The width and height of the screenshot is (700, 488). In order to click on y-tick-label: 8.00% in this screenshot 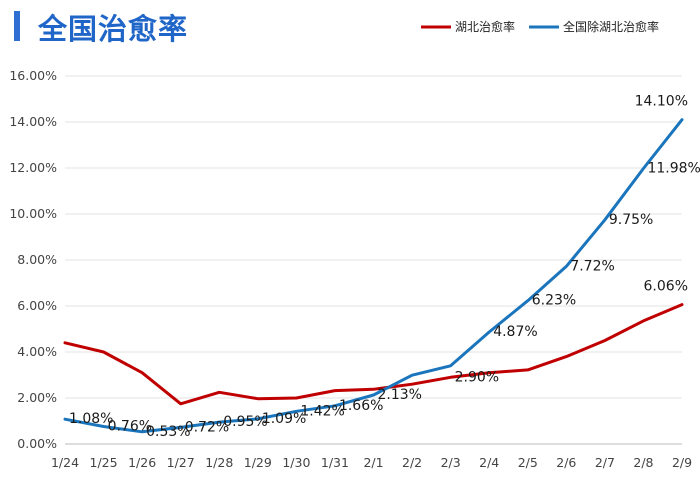, I will do `click(37, 259)`.